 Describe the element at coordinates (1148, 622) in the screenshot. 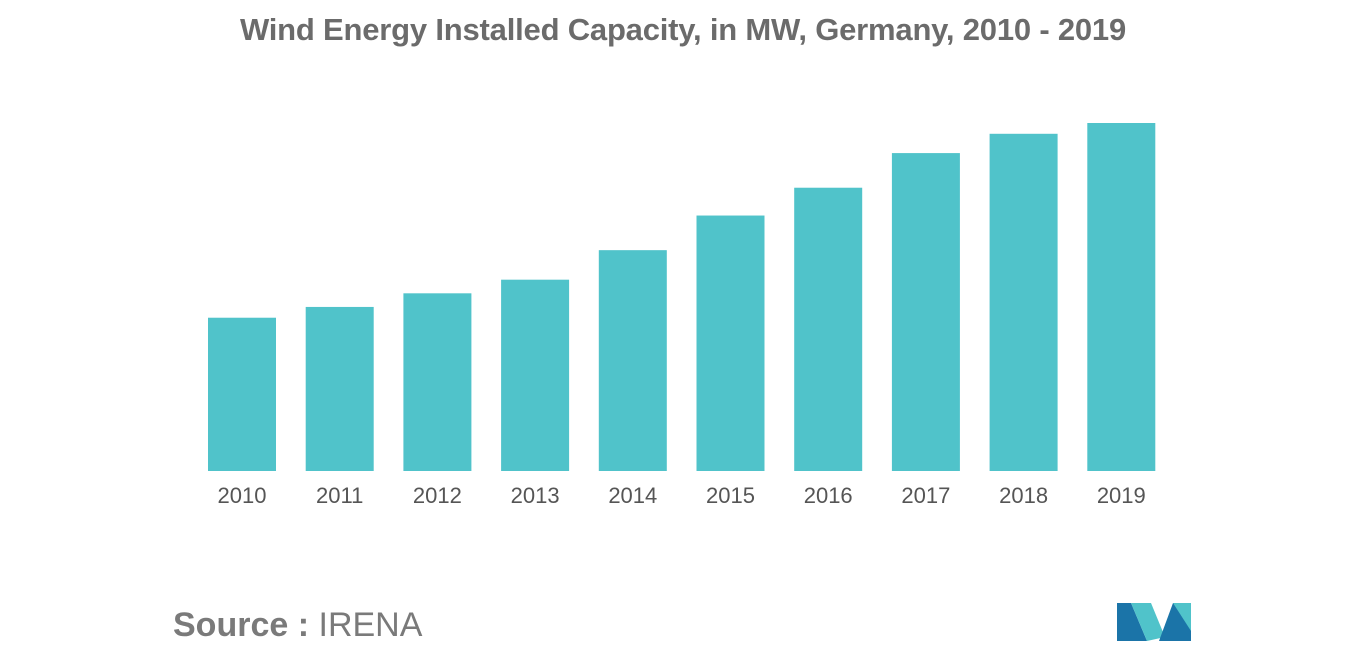

I see `logo-shape-light-left` at that location.